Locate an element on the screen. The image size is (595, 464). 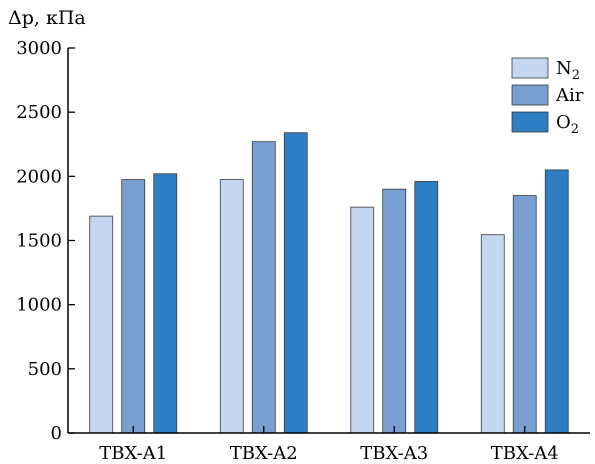
y-tick-label: 1500 is located at coordinates (39, 241).